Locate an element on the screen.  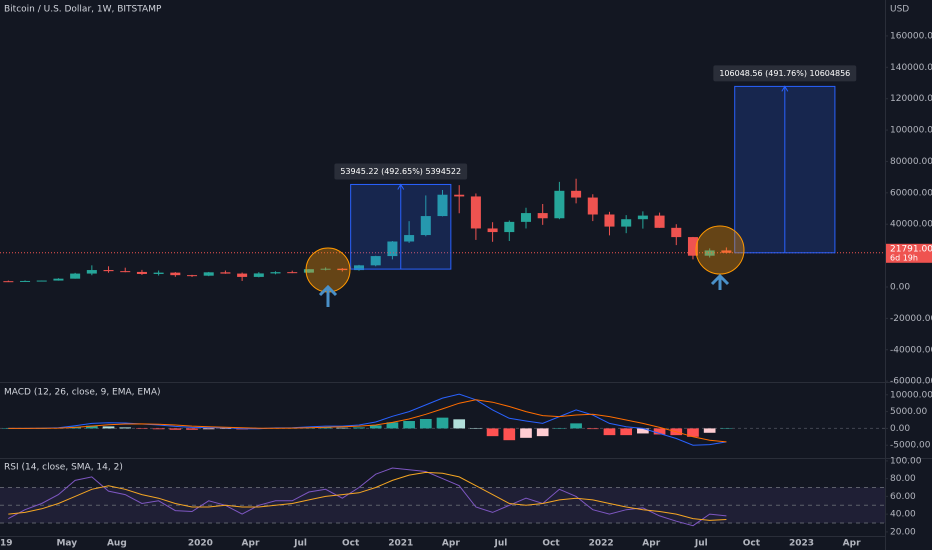
y-tick-label: 0.00 is located at coordinates (900, 287).